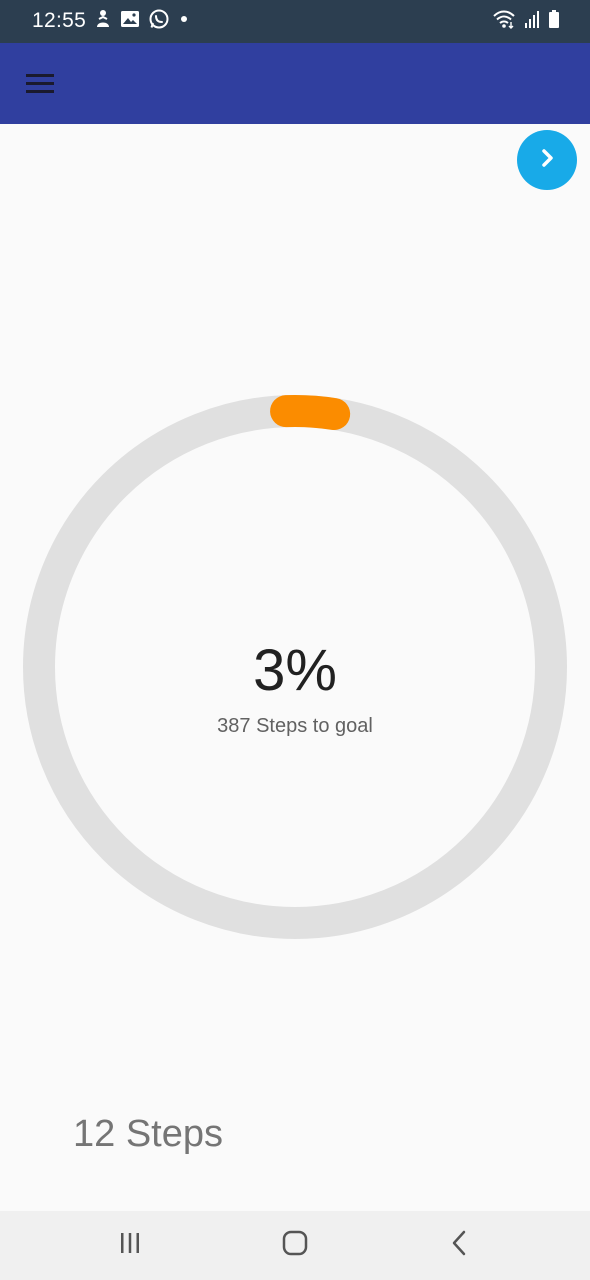  I want to click on dot-icon, so click(184, 21).